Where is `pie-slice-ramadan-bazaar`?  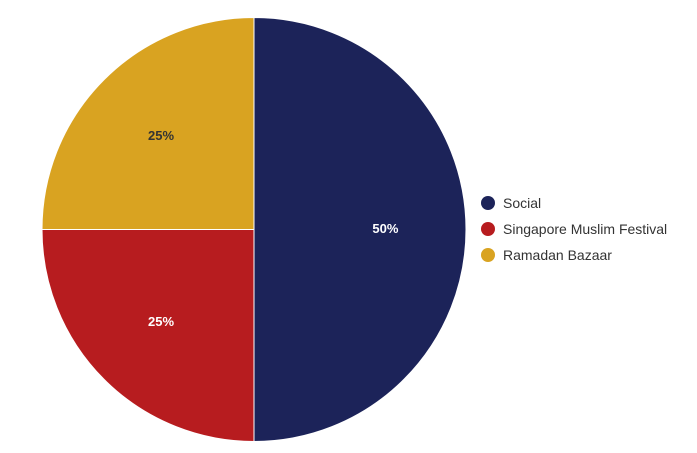
pie-slice-ramadan-bazaar is located at coordinates (148, 123).